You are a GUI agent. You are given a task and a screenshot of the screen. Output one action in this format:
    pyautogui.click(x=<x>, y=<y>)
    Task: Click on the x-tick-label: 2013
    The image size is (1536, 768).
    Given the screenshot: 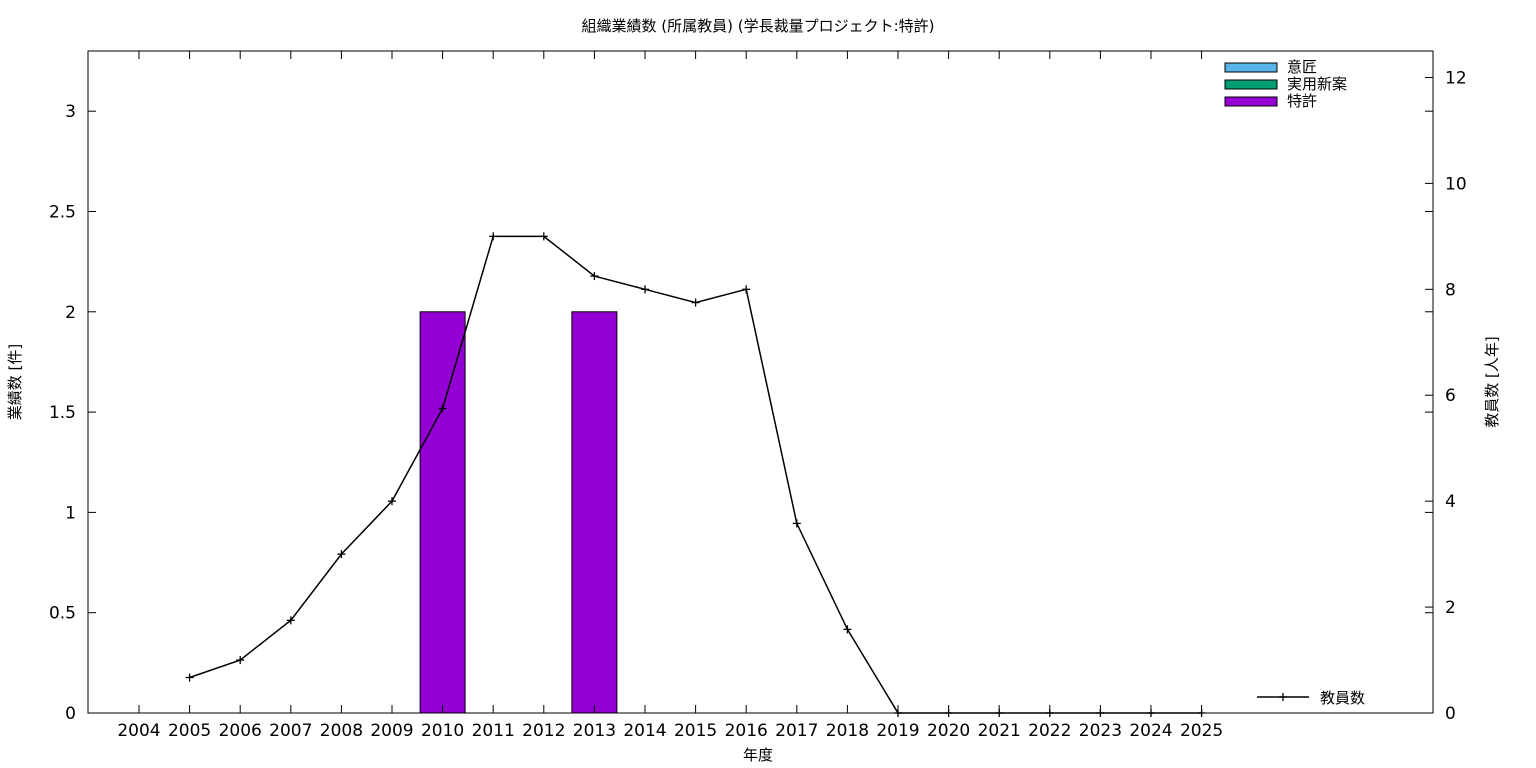 What is the action you would take?
    pyautogui.click(x=594, y=731)
    